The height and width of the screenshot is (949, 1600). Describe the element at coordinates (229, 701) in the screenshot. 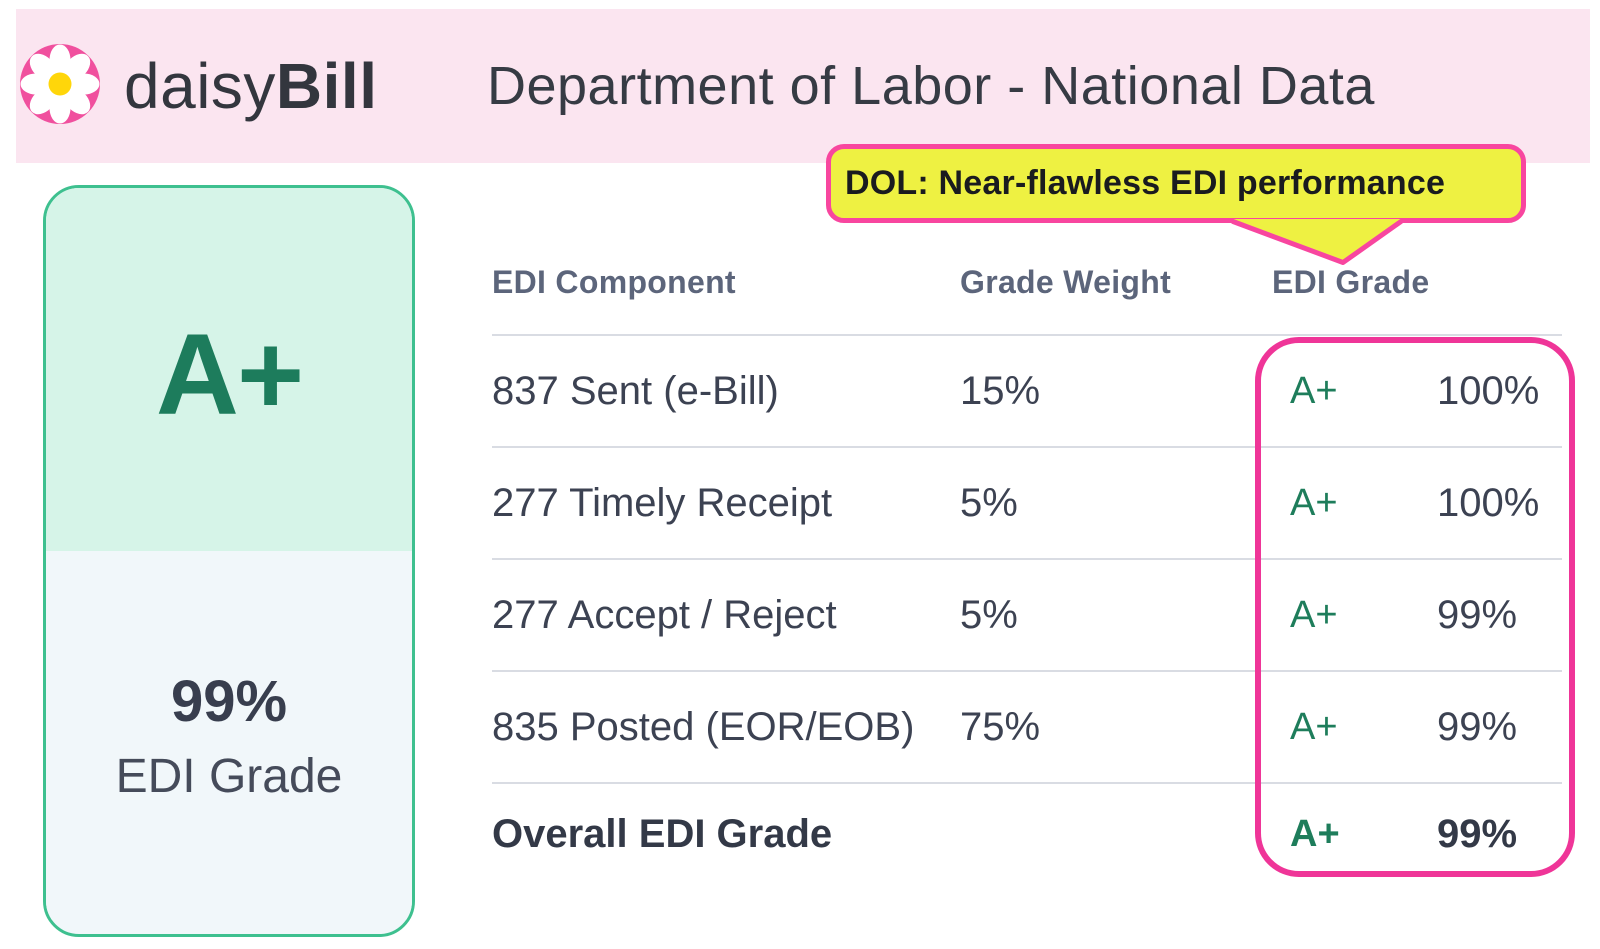

I see `overall-percent: 99%` at that location.